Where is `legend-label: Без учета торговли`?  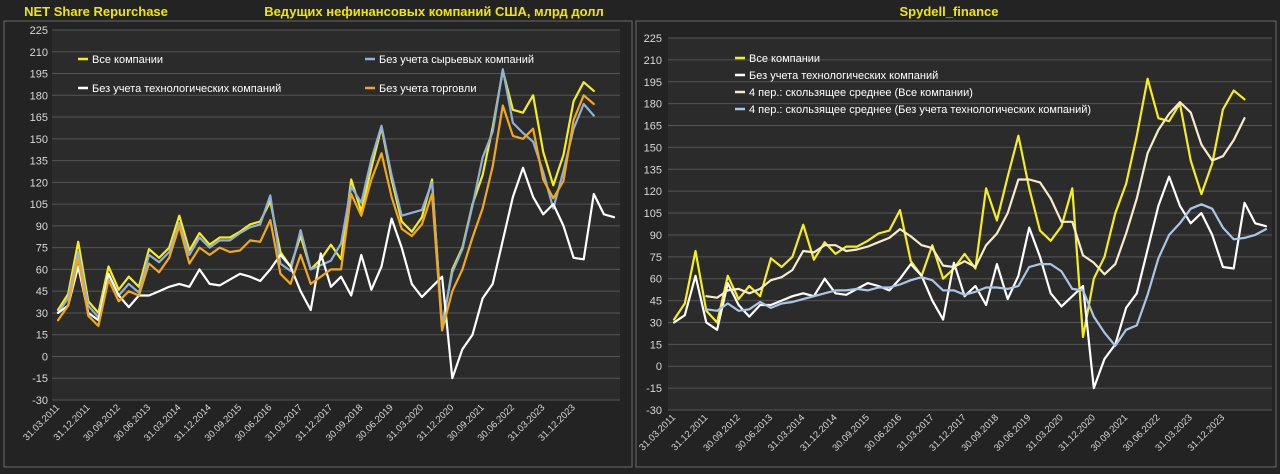 legend-label: Без учета торговли is located at coordinates (427, 89).